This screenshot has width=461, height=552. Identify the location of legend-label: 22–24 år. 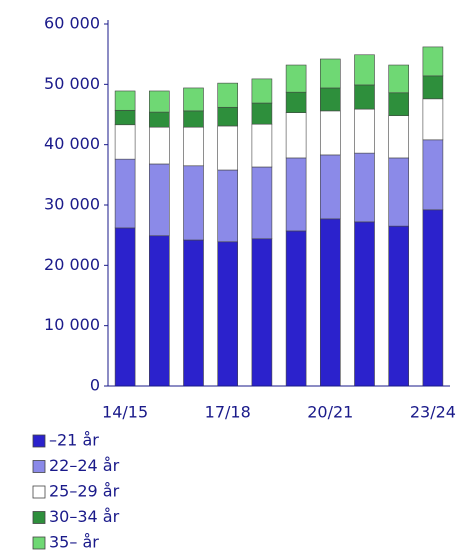
(84, 465).